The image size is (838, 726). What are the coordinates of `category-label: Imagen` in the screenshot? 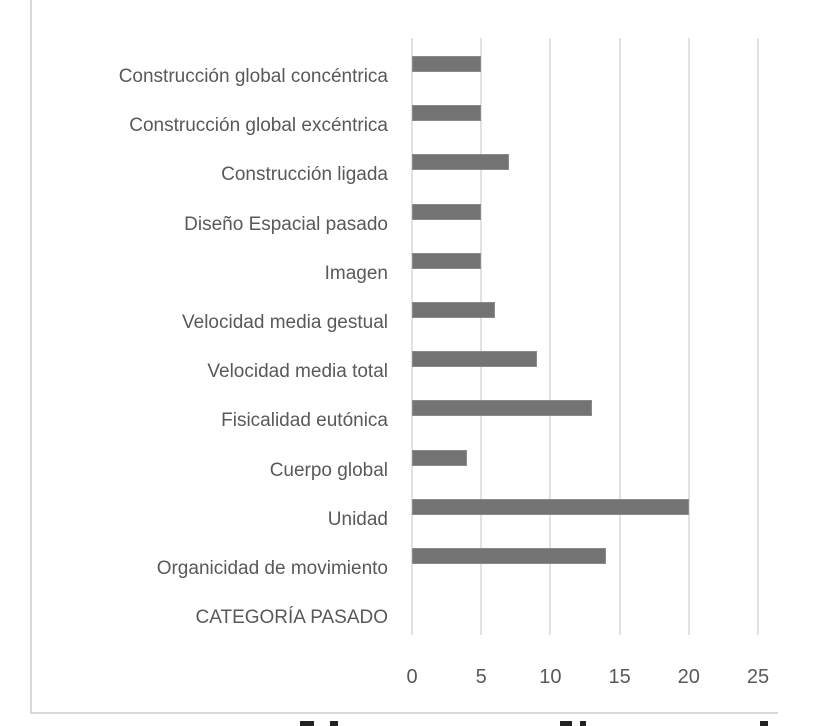 It's located at (356, 273).